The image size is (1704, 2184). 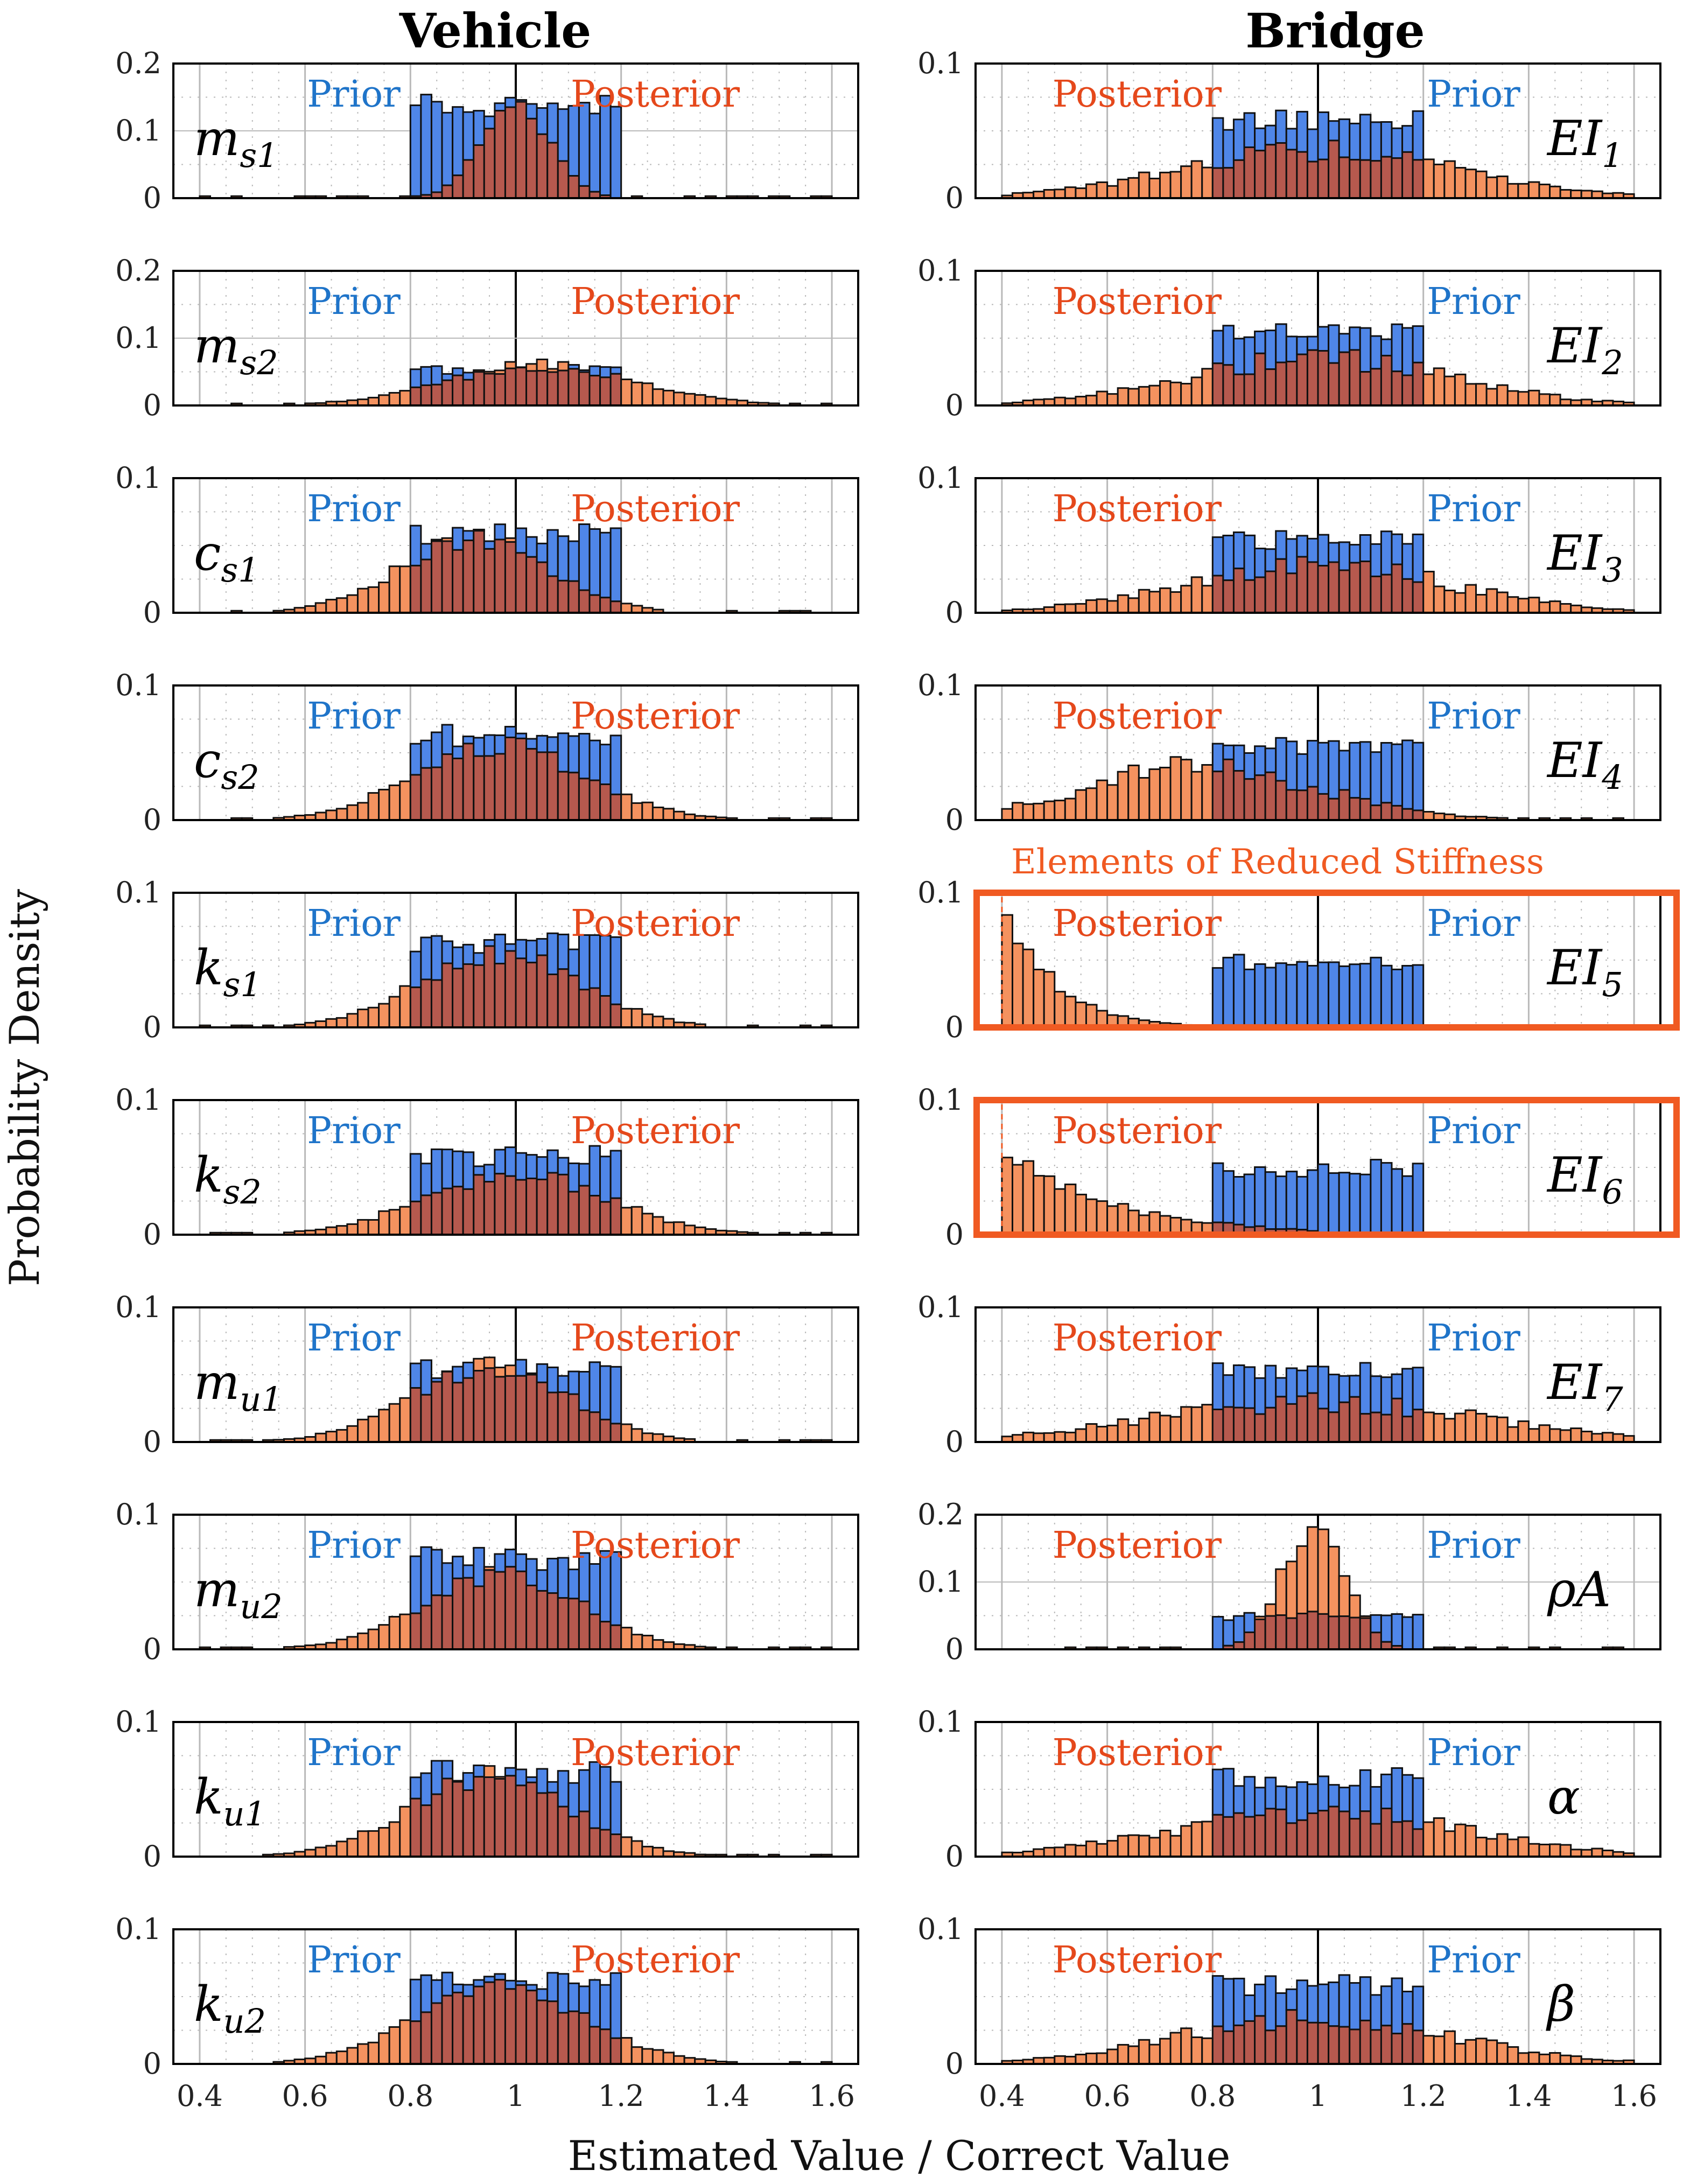 I want to click on vehicle-column-title: Vehicle, so click(x=495, y=31).